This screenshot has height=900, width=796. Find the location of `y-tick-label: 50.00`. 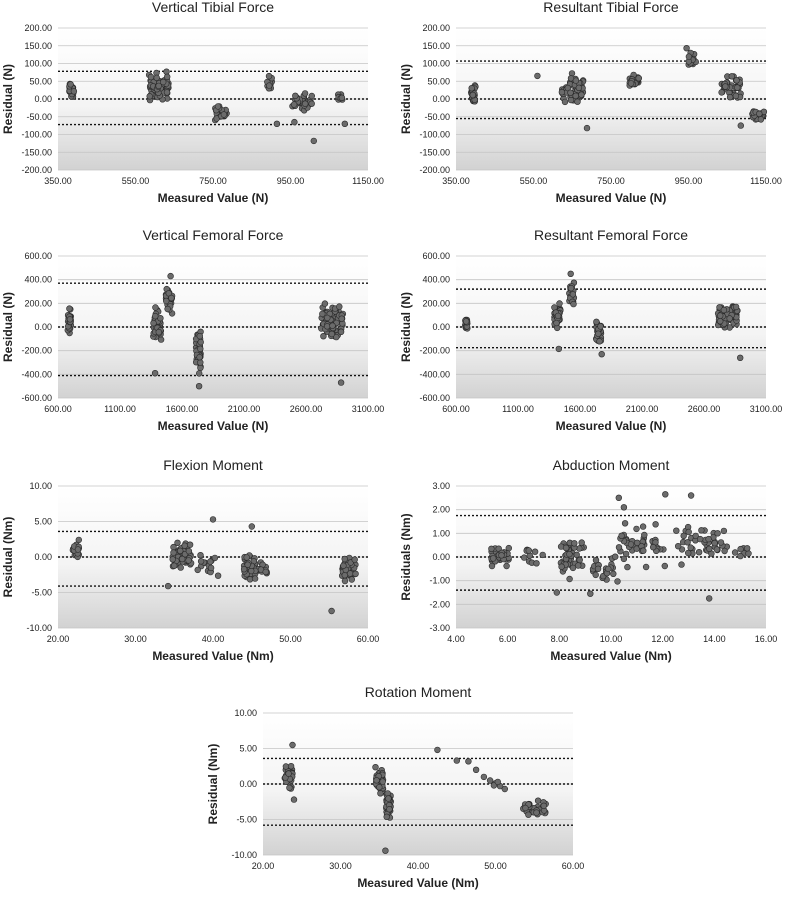

y-tick-label: 50.00 is located at coordinates (40, 81).